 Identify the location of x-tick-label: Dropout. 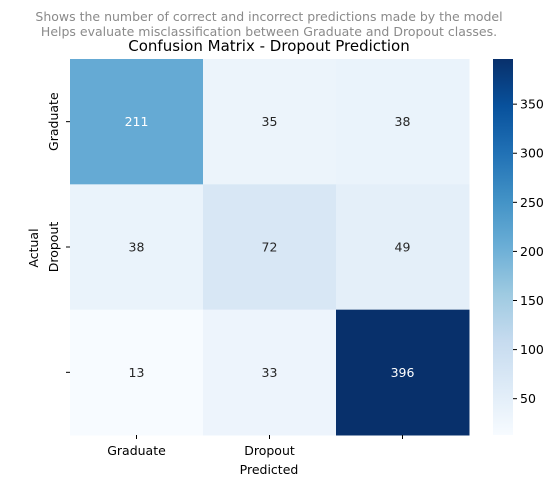
(269, 450).